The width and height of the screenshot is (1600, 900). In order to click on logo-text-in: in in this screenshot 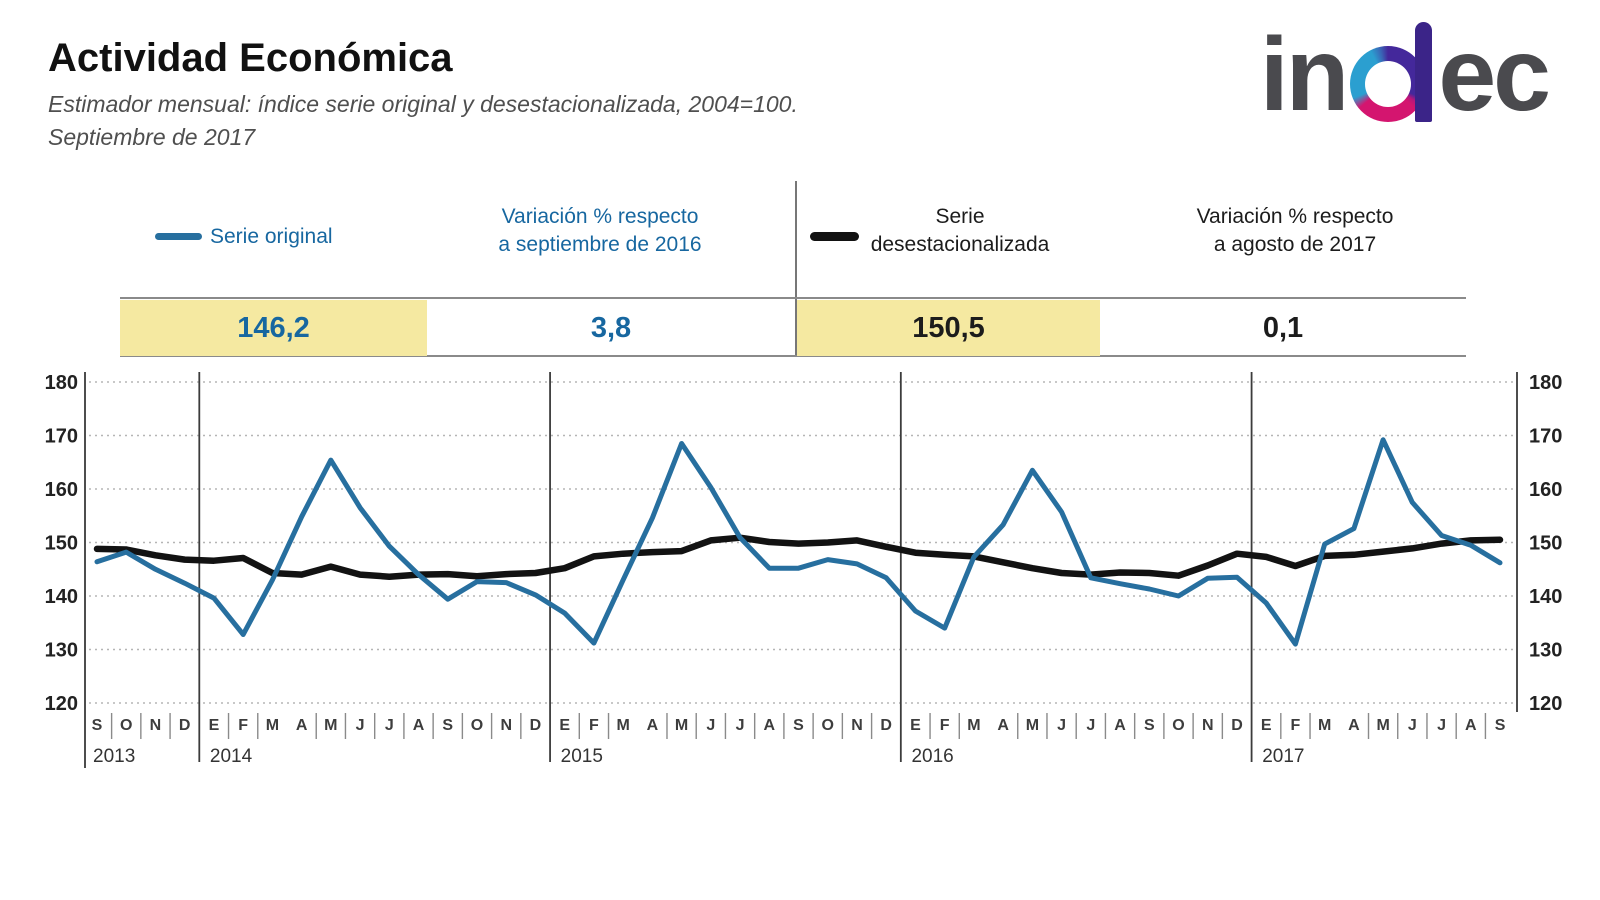, I will do `click(1304, 75)`.